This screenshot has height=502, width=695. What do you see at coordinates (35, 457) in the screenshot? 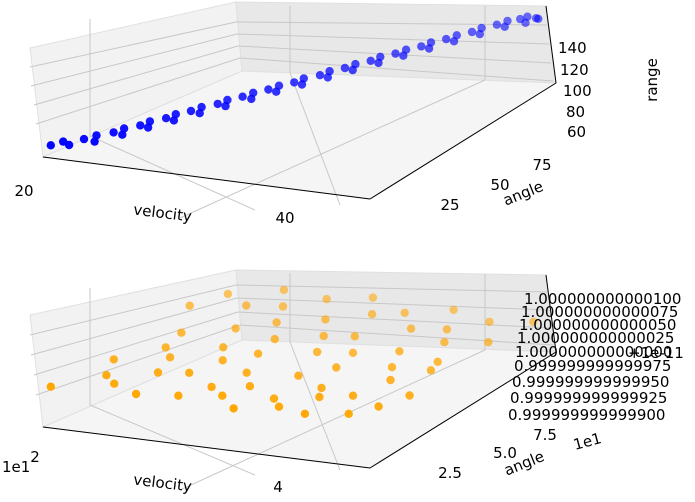
I see `bottom-xtick-2: 2` at bounding box center [35, 457].